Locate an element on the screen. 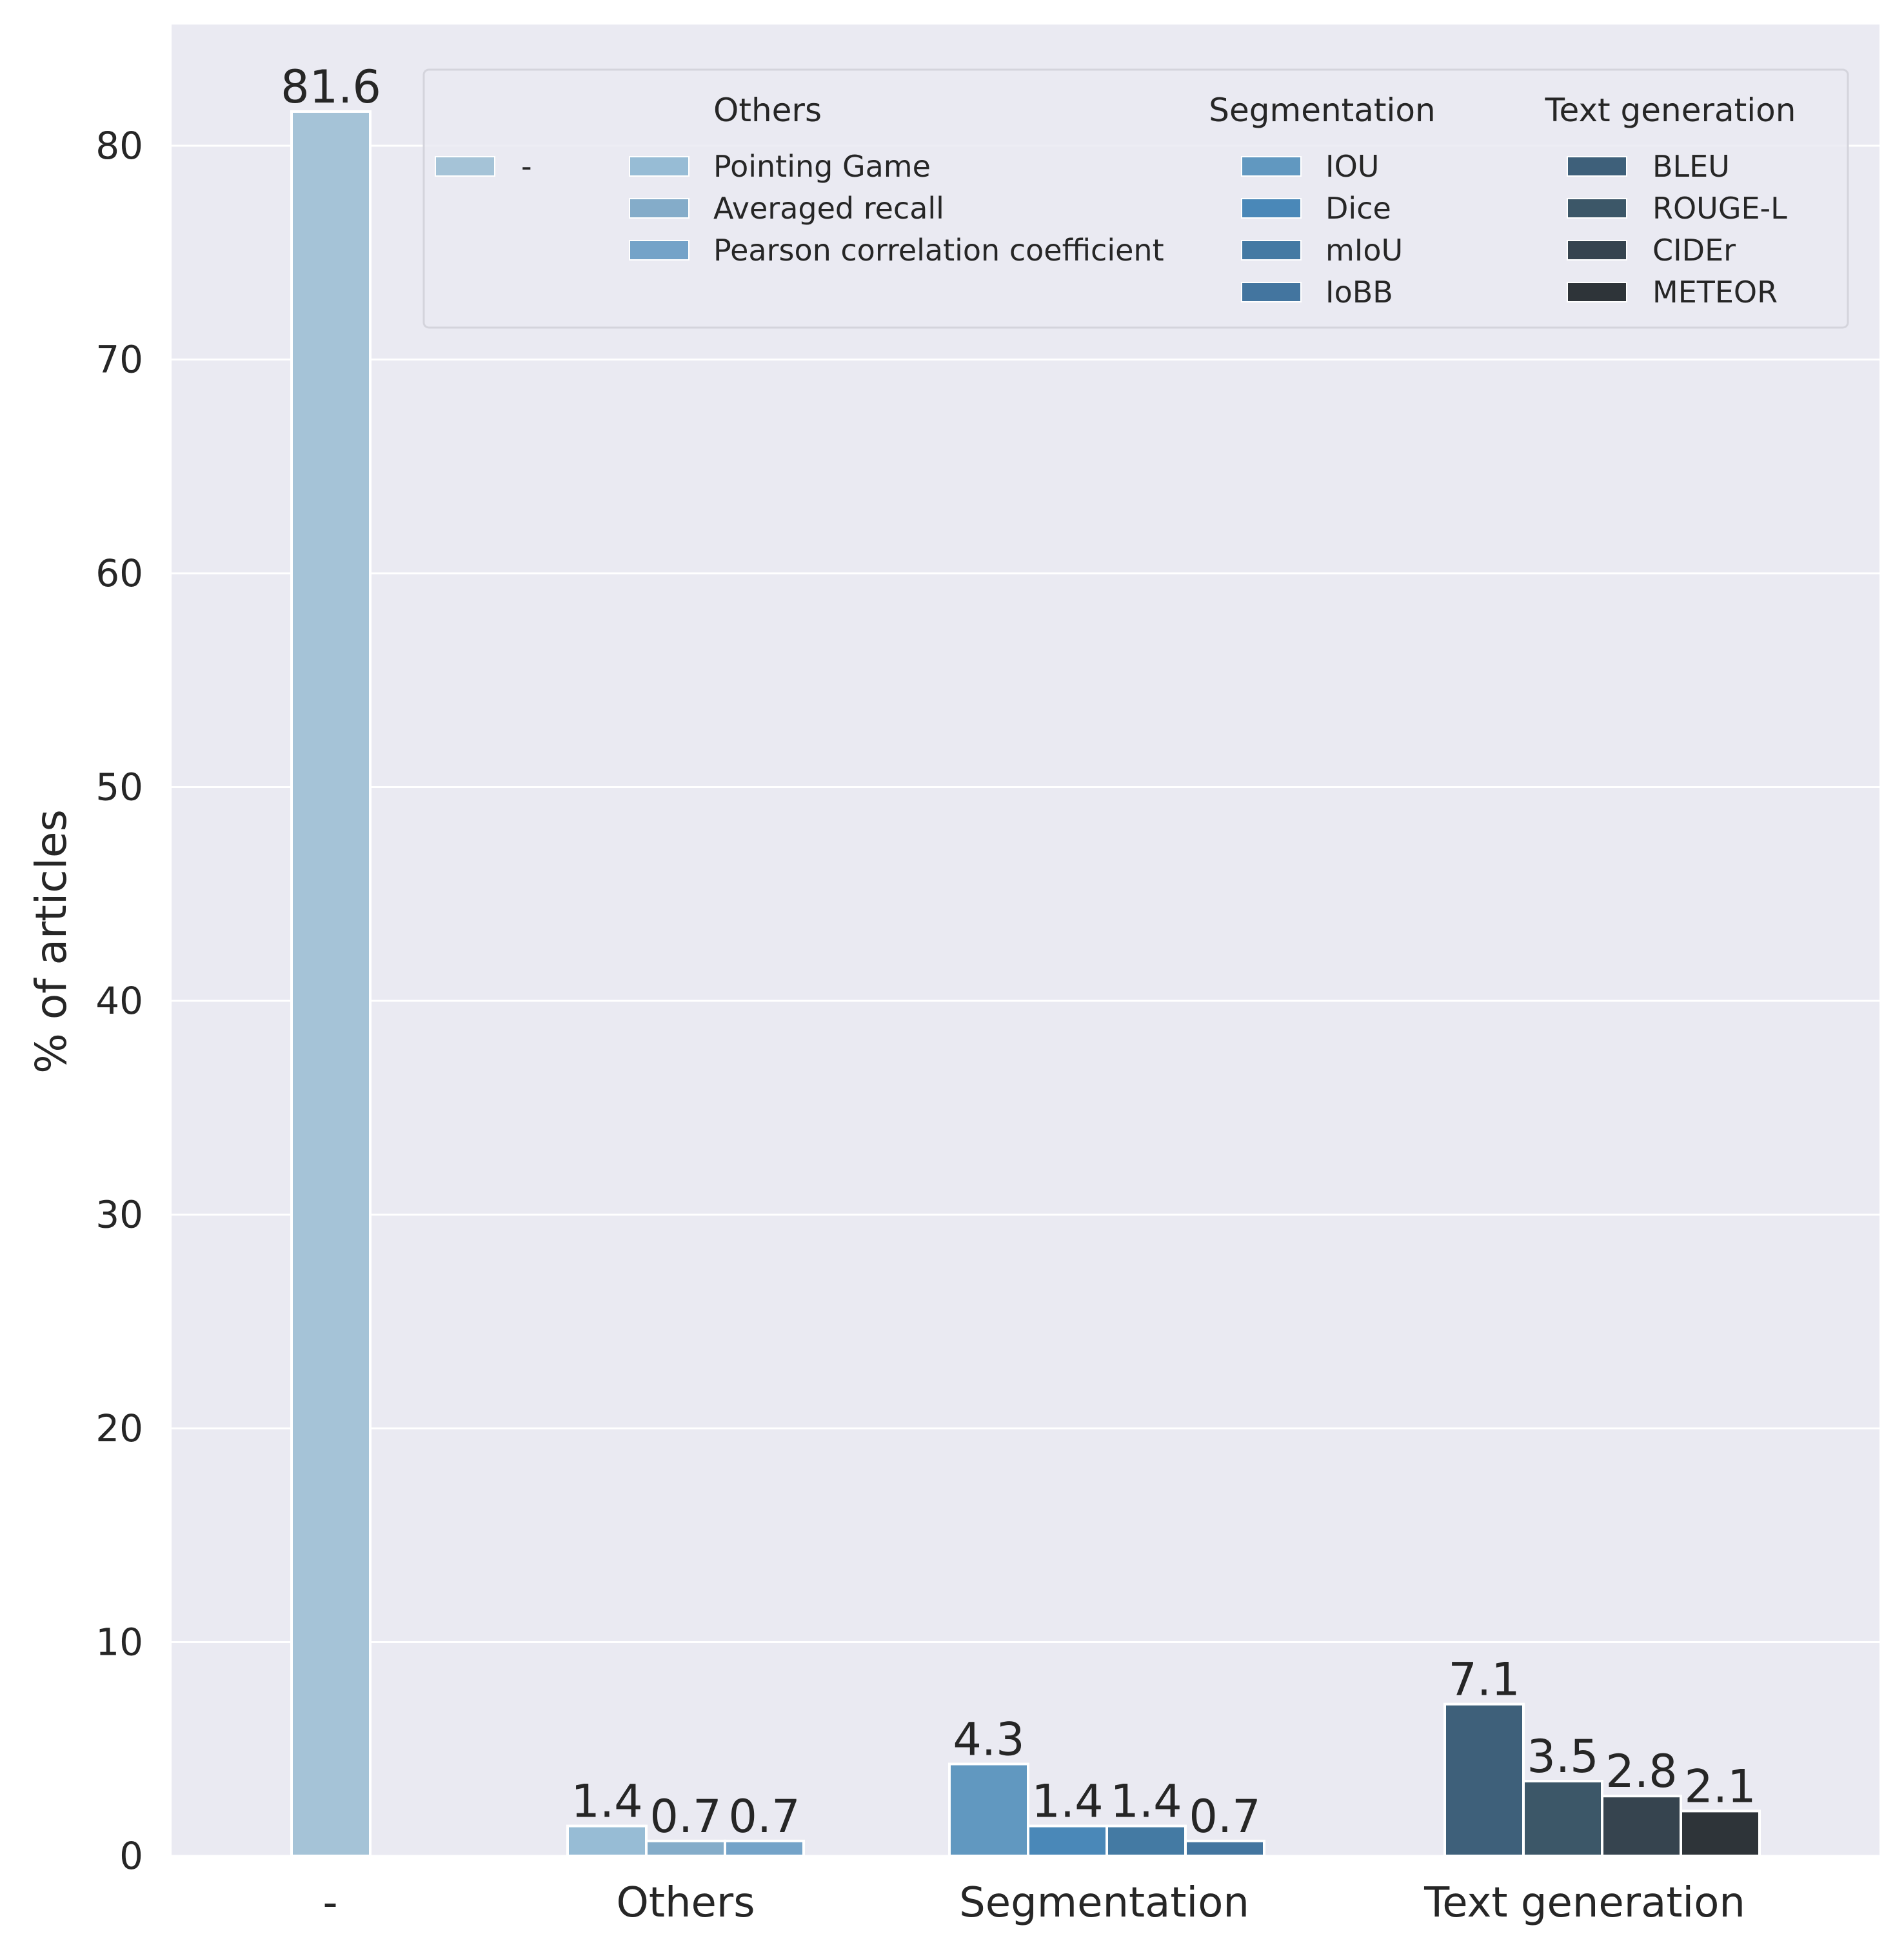  bar-dice is located at coordinates (1067, 1841).